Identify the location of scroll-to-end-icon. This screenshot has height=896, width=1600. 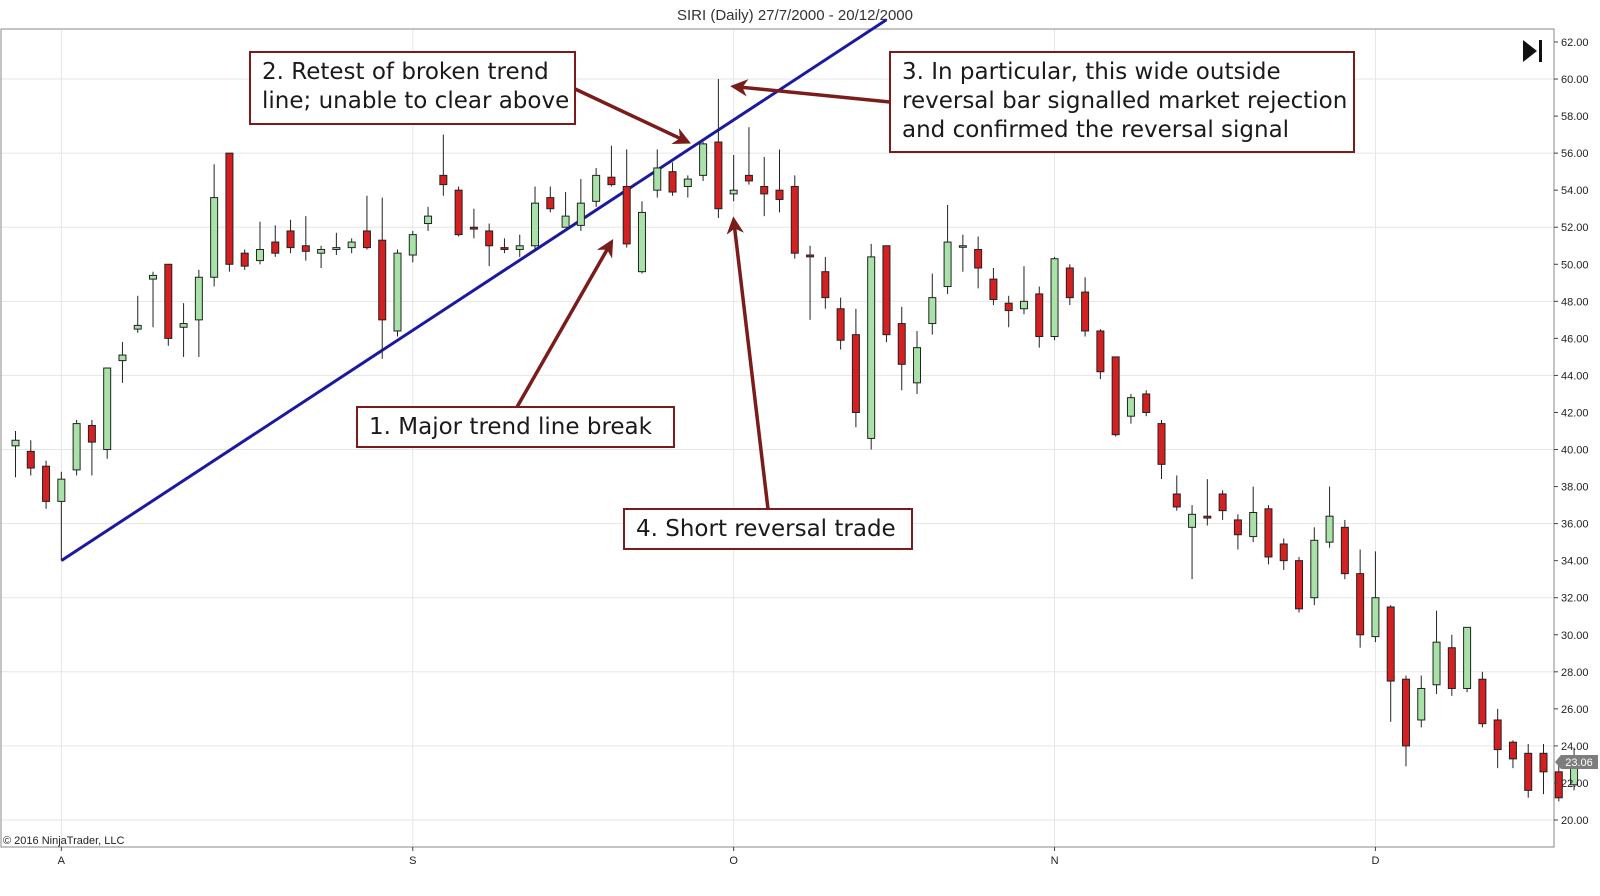
(1532, 51).